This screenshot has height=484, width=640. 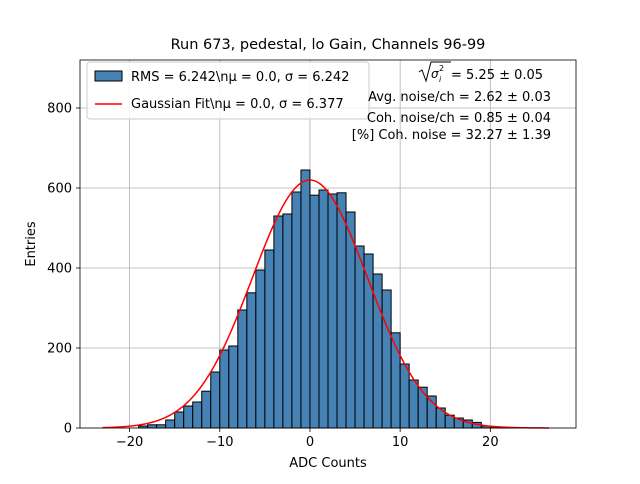 What do you see at coordinates (400, 442) in the screenshot?
I see `x-tick-label: 10` at bounding box center [400, 442].